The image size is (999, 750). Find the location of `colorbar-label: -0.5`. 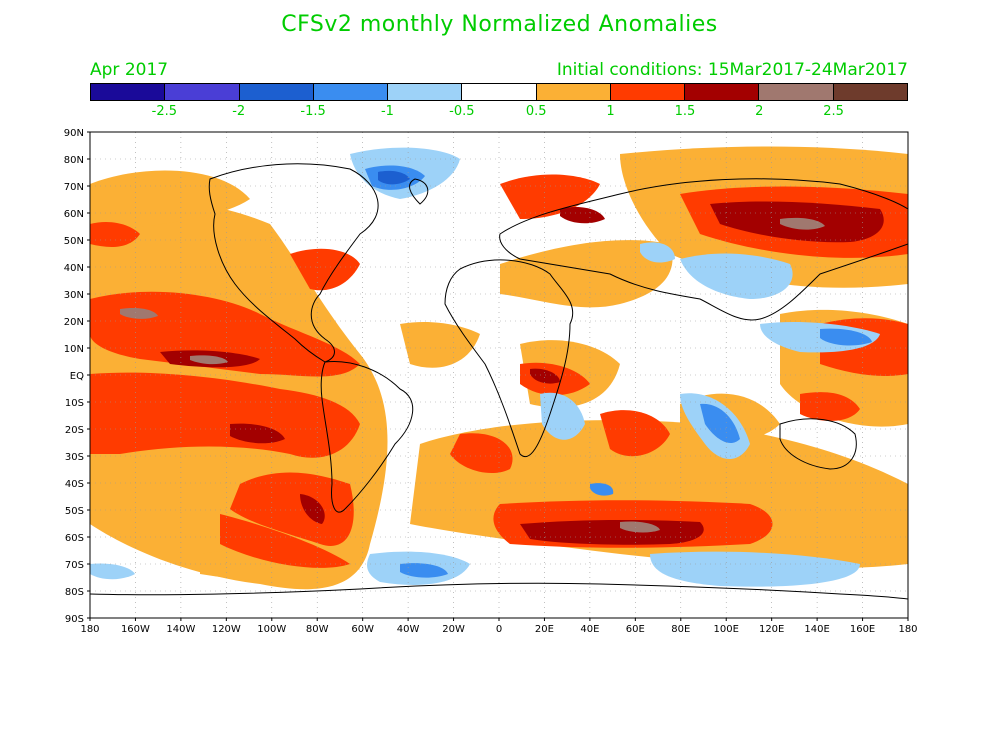

colorbar-label: -0.5 is located at coordinates (462, 111).